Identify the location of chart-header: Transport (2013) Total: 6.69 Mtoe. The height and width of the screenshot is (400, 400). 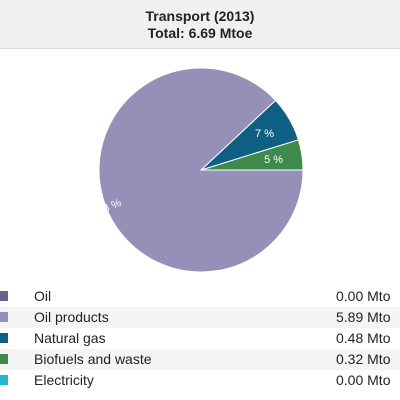
(200, 24).